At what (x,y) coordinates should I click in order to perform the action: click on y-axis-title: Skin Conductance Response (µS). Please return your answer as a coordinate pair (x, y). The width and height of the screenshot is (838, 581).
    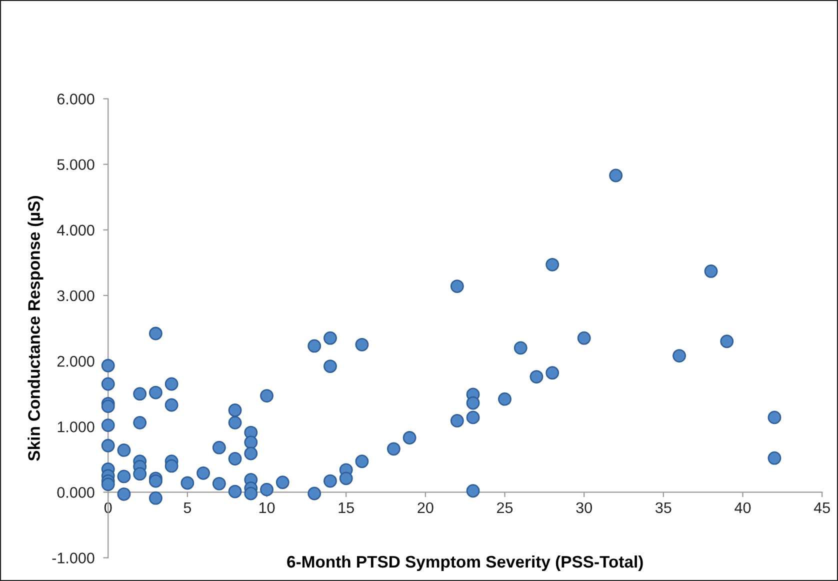
    Looking at the image, I should click on (36, 328).